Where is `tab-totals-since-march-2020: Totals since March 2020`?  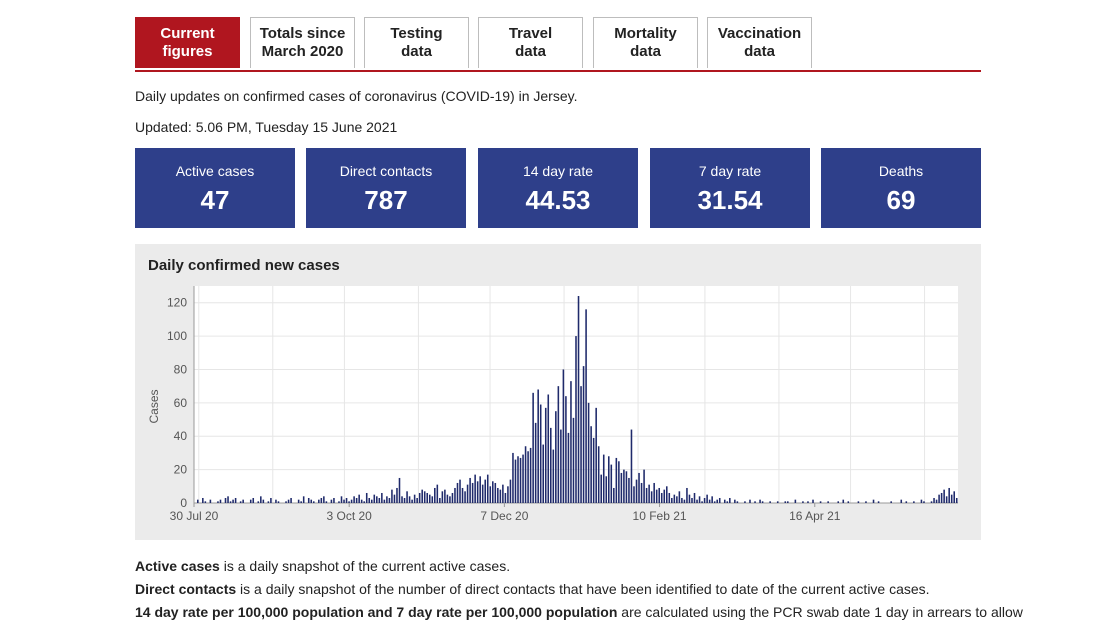 tab-totals-since-march-2020: Totals since March 2020 is located at coordinates (302, 42).